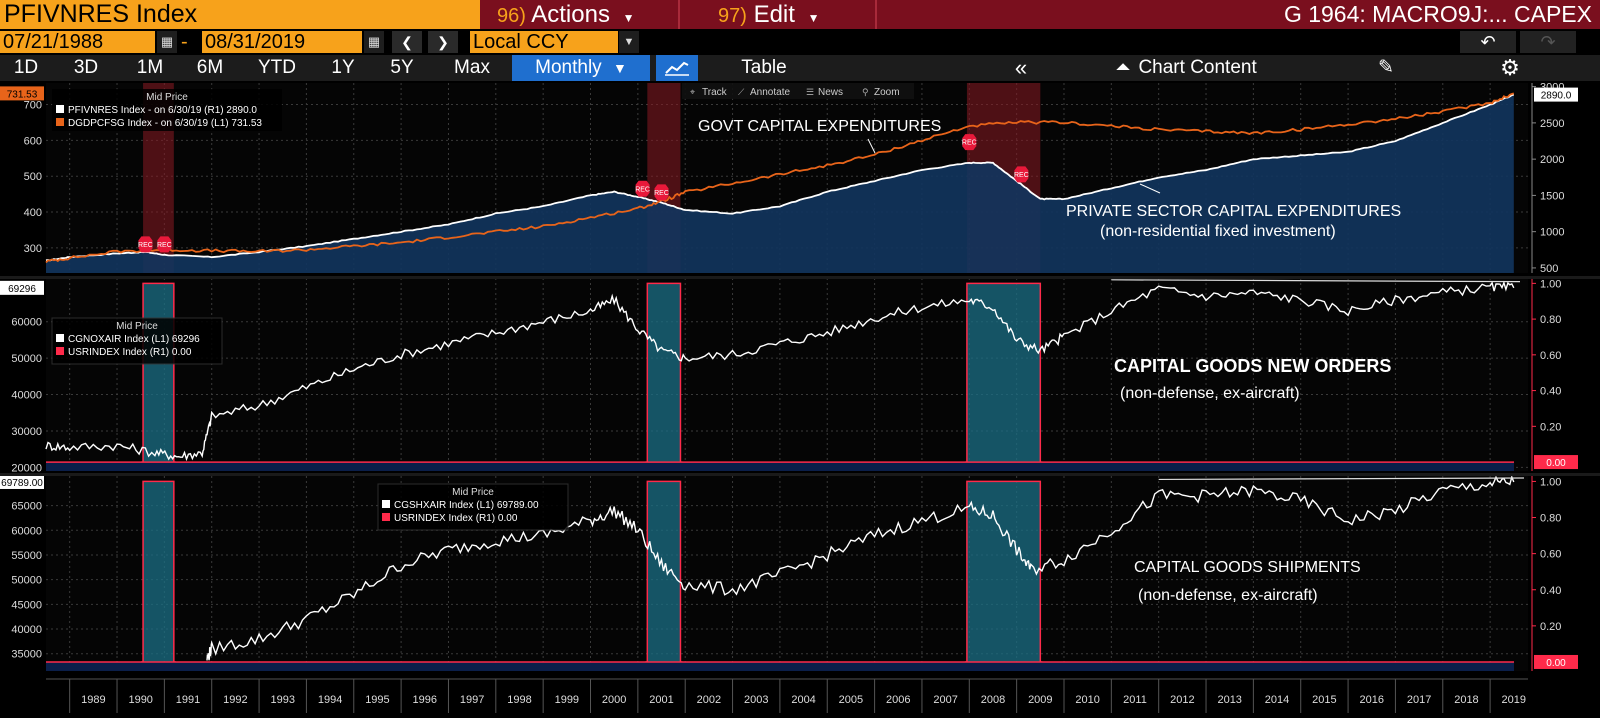 This screenshot has height=718, width=1600. I want to click on overlay-tool-track: Track, so click(715, 92).